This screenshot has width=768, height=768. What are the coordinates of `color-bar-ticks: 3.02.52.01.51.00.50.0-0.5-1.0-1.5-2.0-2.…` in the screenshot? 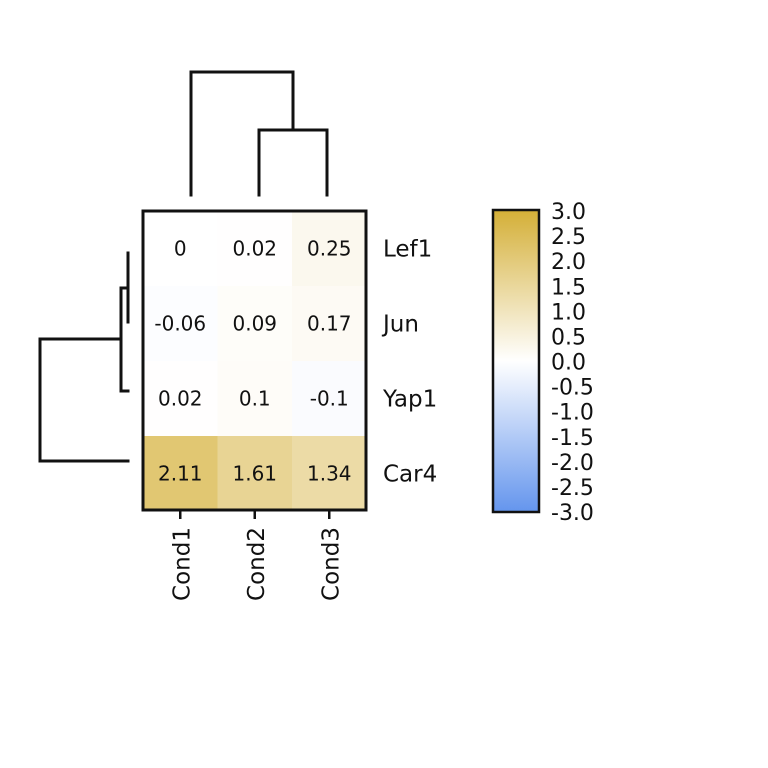 It's located at (572, 363).